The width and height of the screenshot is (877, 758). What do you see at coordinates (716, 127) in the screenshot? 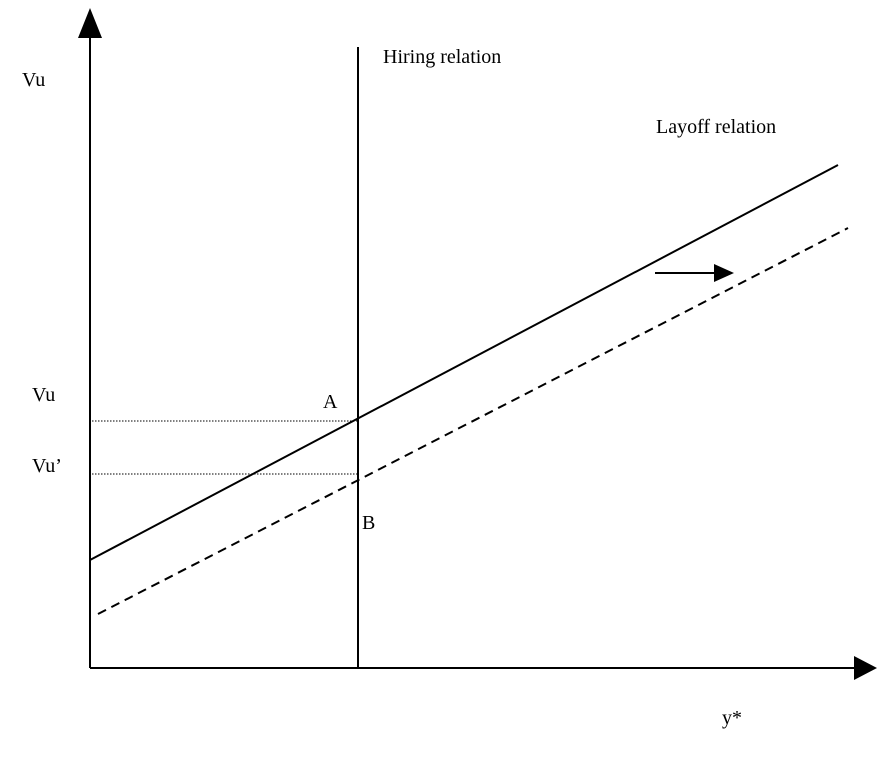
I see `layoff-label: Layoff relation` at bounding box center [716, 127].